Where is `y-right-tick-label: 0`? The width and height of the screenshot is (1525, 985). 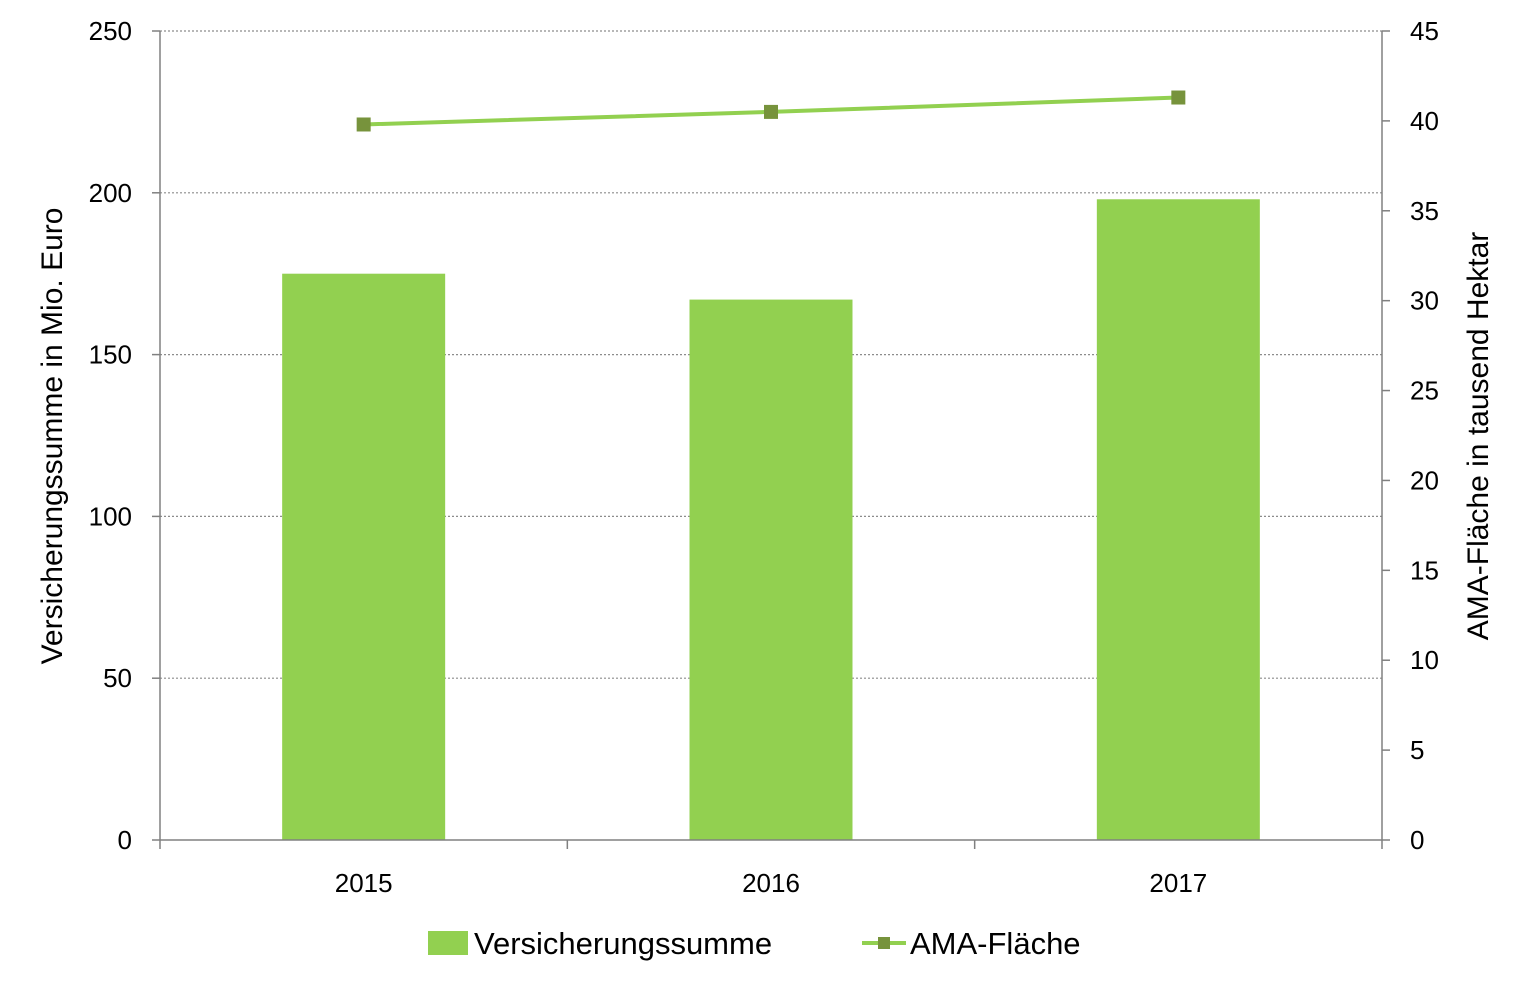
y-right-tick-label: 0 is located at coordinates (1417, 840).